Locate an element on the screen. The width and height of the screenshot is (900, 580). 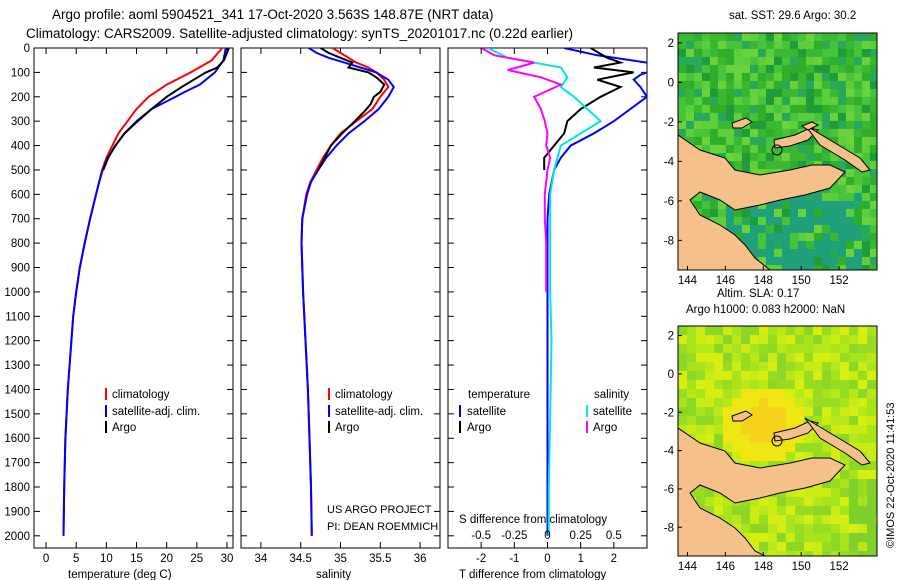
depth-tick-label: 2000 is located at coordinates (17, 537).